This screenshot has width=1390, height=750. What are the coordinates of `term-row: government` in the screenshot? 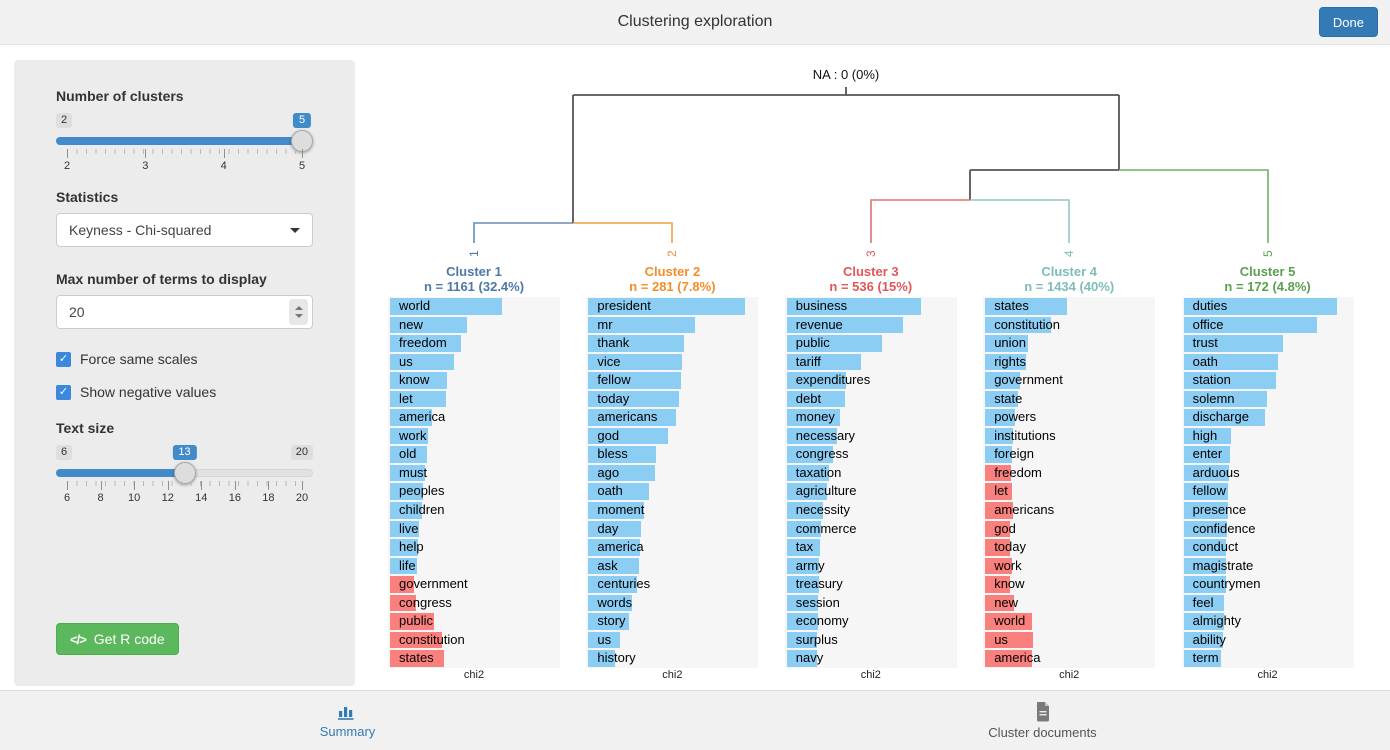 It's located at (474, 584).